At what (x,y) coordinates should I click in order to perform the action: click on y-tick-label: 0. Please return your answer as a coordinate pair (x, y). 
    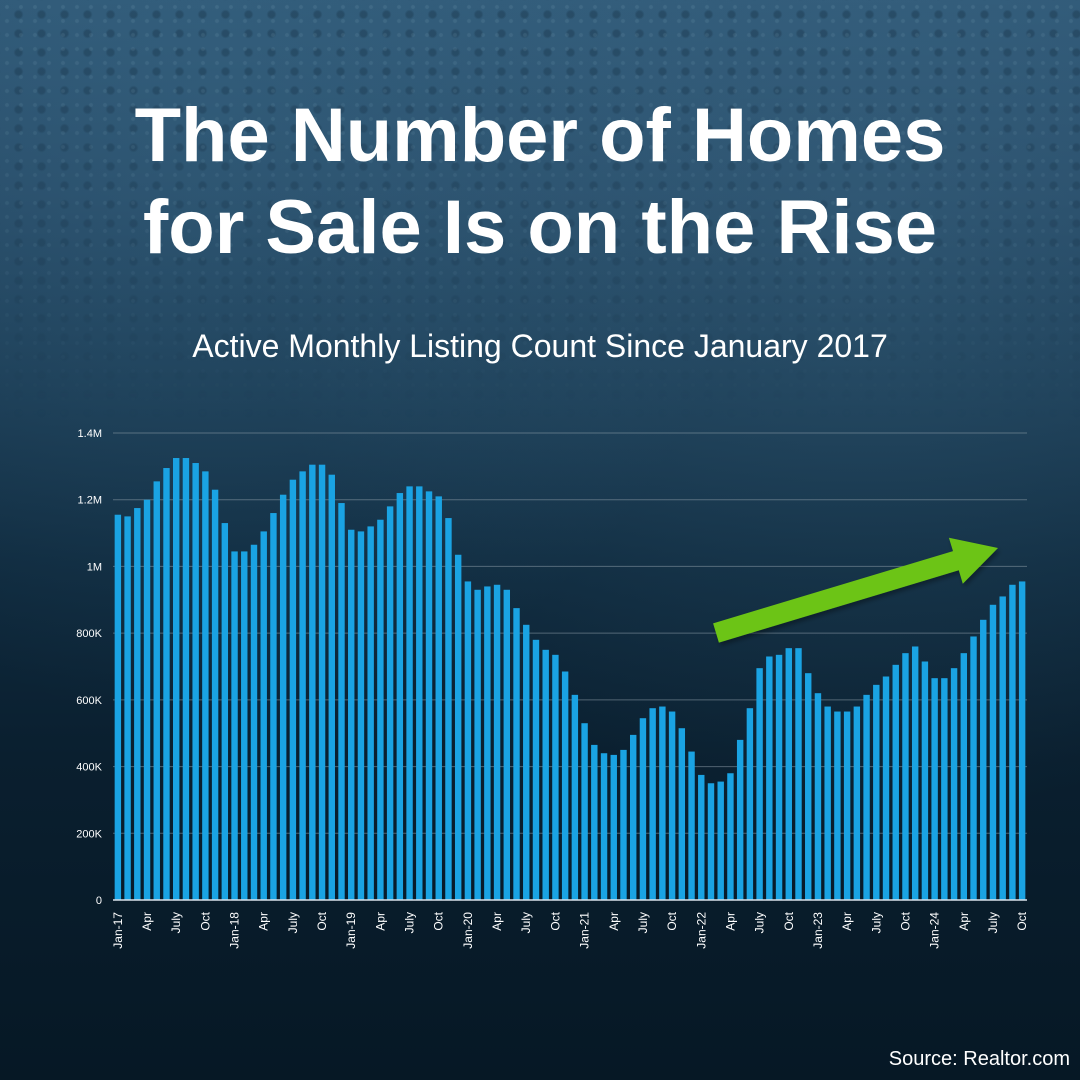
    Looking at the image, I should click on (99, 901).